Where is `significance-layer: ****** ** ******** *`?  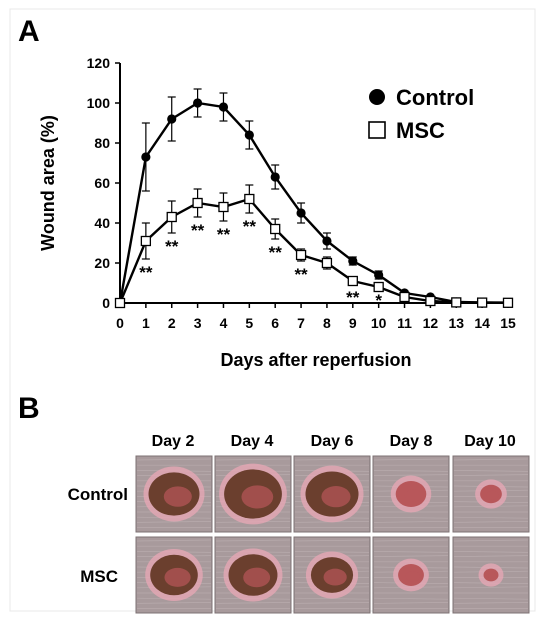
significance-layer: ****** ** ******** * is located at coordinates (260, 263).